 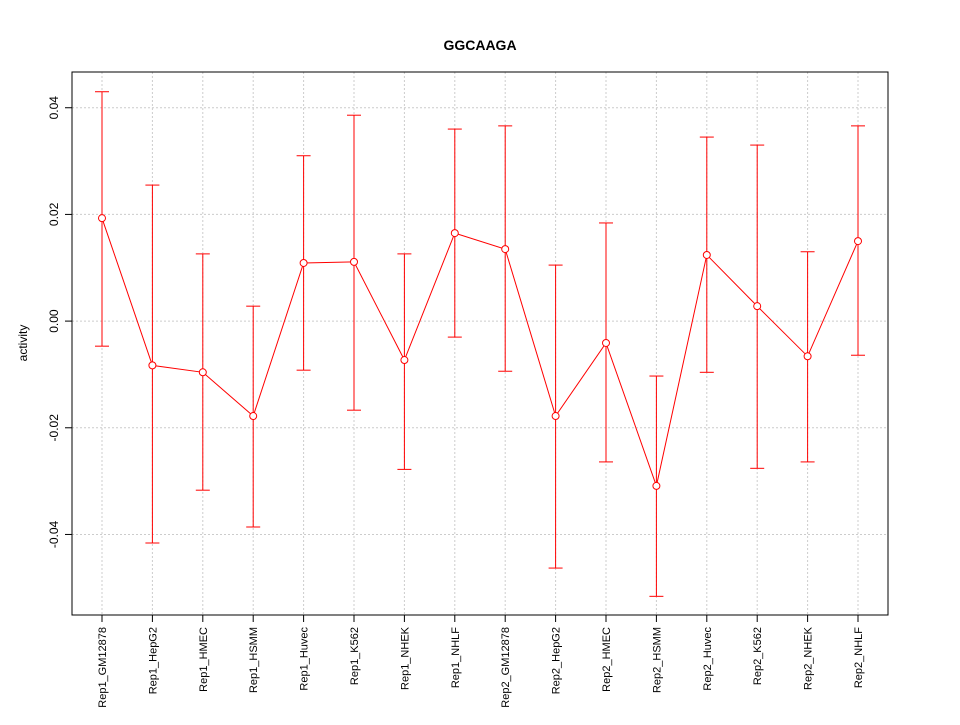 What do you see at coordinates (657, 660) in the screenshot?
I see `x-tick-label: Rep2_HSMM` at bounding box center [657, 660].